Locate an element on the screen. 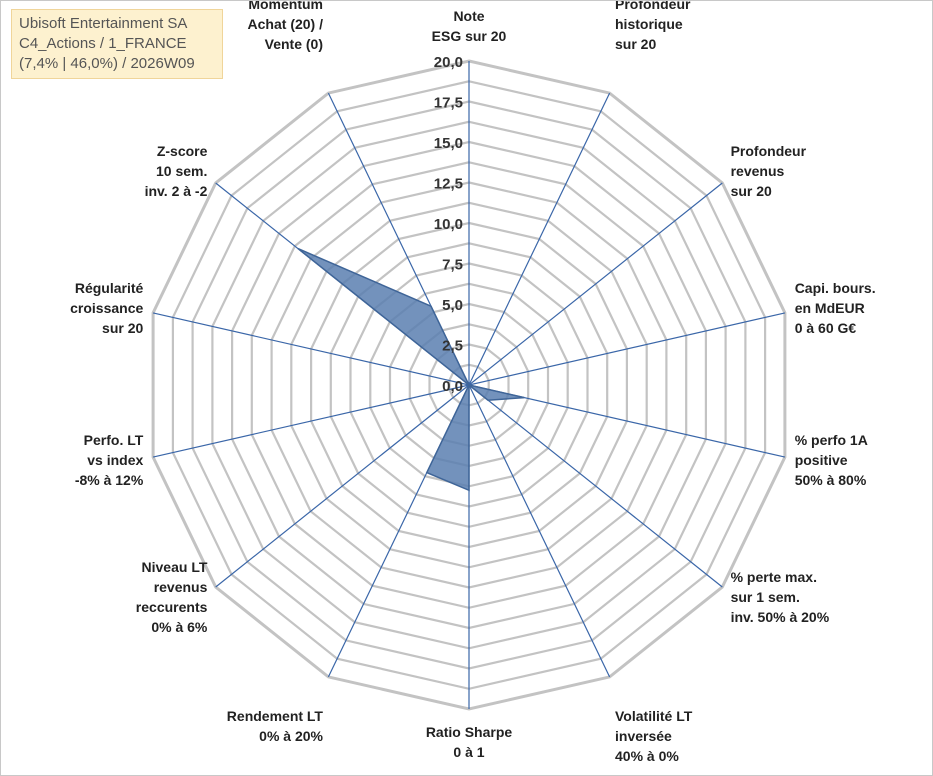 This screenshot has width=933, height=776. axis-label-line: Z-score is located at coordinates (182, 151).